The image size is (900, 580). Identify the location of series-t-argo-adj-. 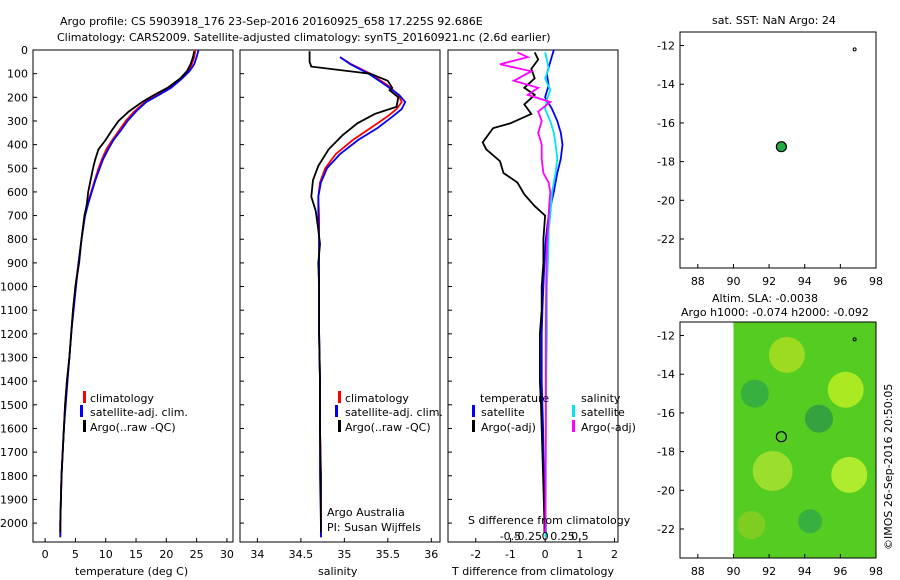
(514, 292).